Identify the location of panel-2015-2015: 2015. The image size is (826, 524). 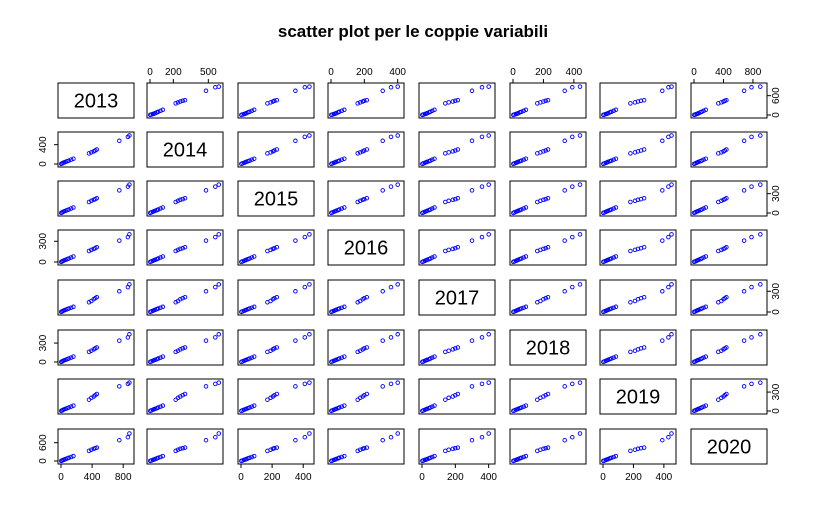
(276, 198).